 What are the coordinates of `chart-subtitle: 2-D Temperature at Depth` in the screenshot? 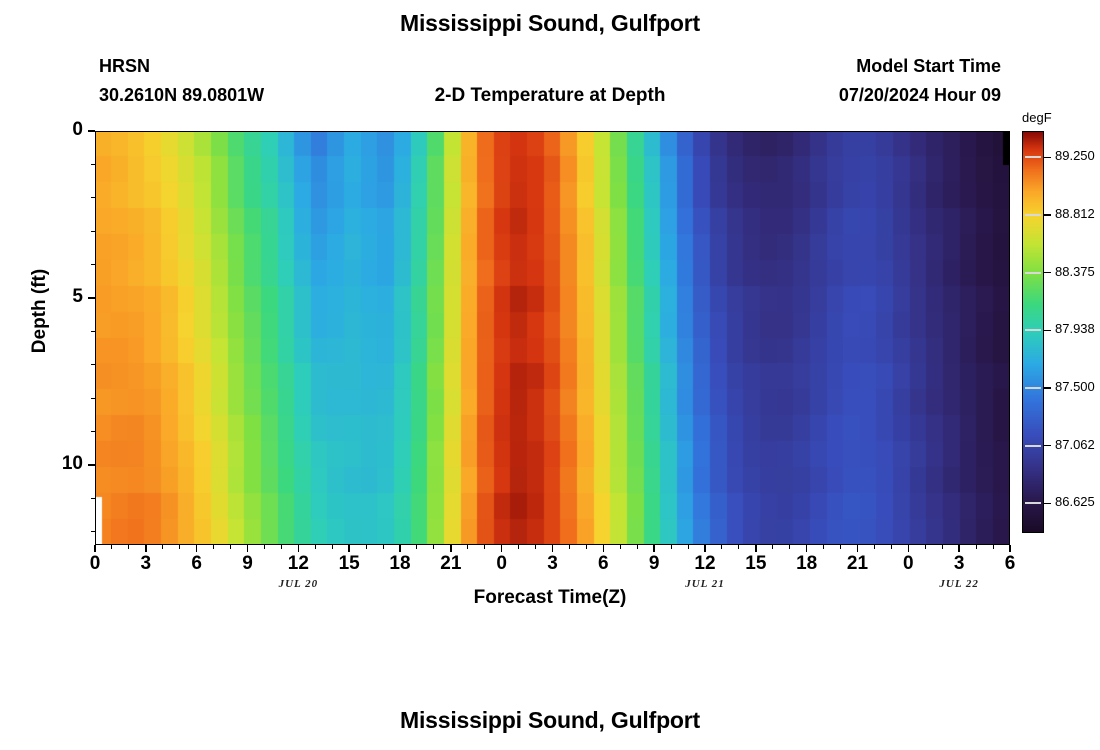 It's located at (550, 95).